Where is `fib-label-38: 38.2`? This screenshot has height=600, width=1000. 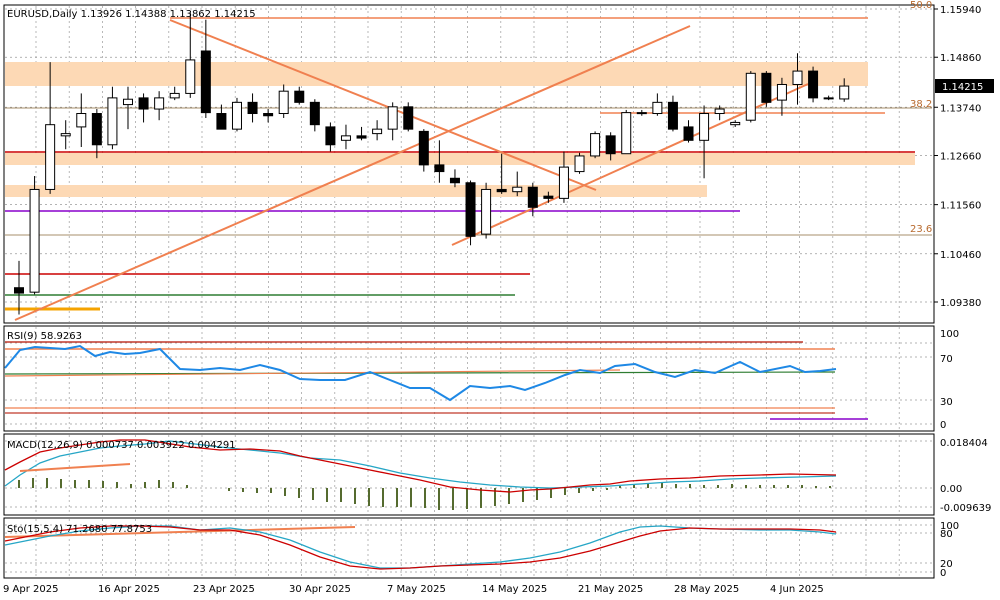 fib-label-38: 38.2 is located at coordinates (921, 104).